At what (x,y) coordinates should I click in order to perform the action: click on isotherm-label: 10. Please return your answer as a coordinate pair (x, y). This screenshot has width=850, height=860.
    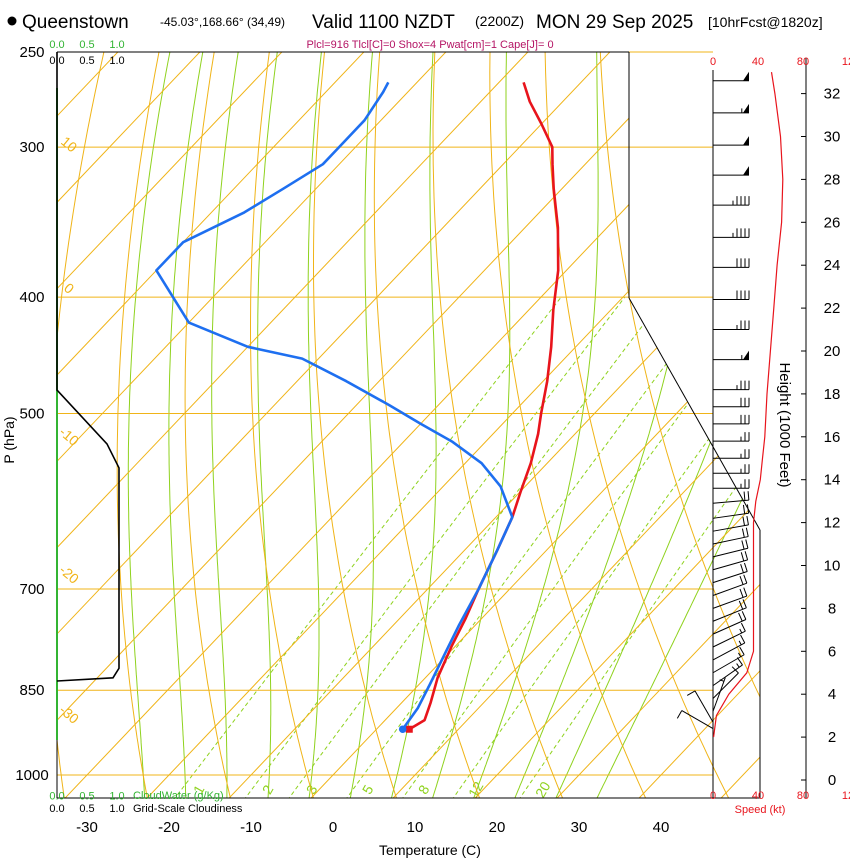
    Looking at the image, I should click on (658, 318).